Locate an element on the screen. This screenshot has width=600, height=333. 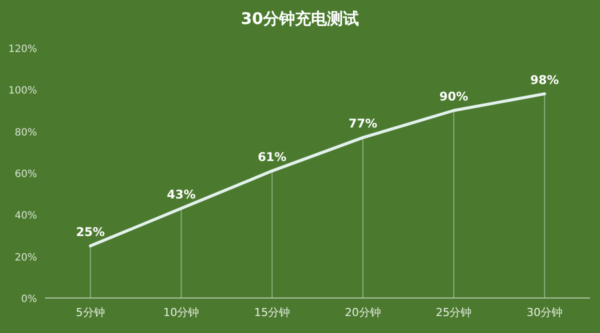
text: 77% is located at coordinates (363, 123).